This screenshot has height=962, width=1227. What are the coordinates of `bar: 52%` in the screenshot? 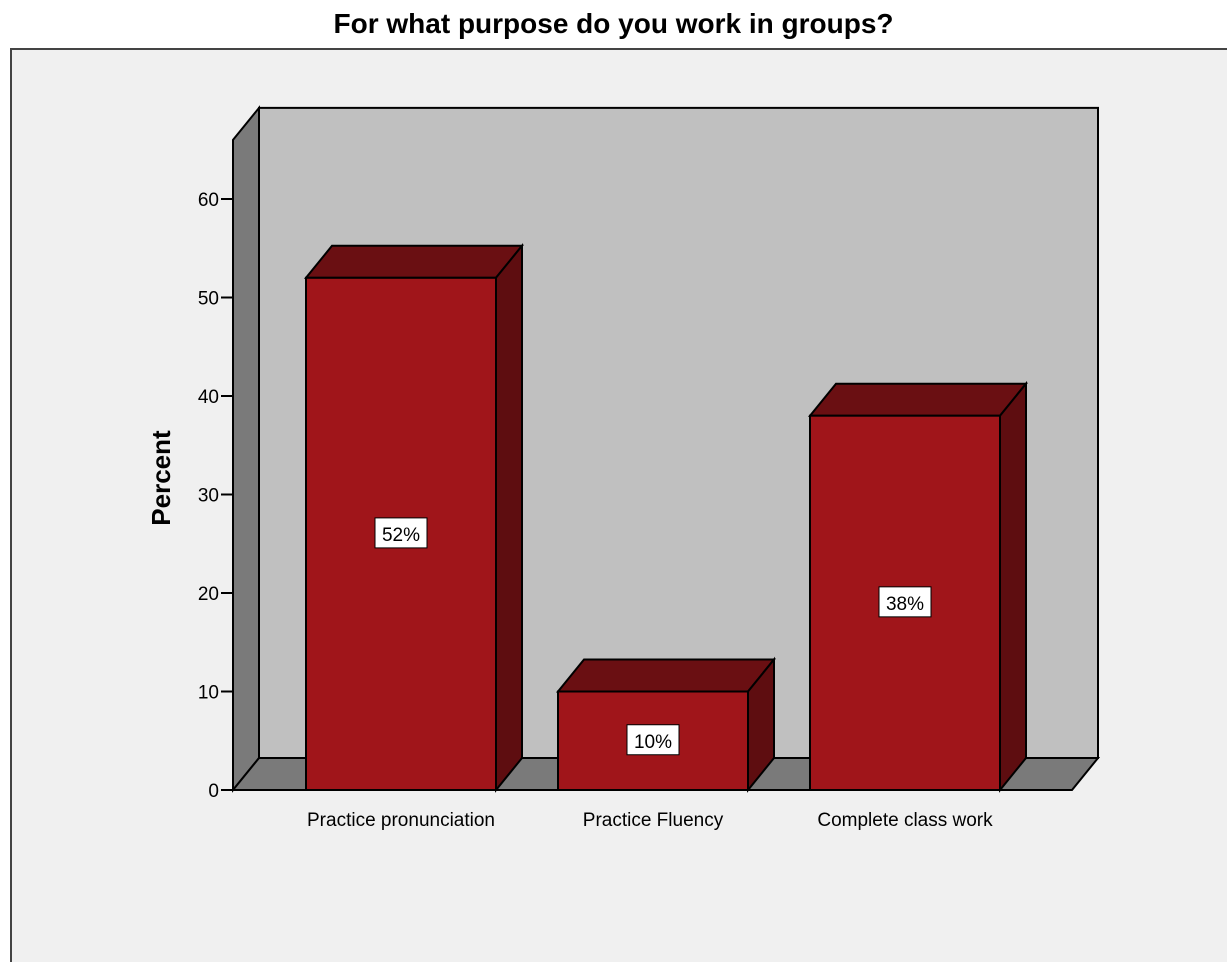 It's located at (414, 517).